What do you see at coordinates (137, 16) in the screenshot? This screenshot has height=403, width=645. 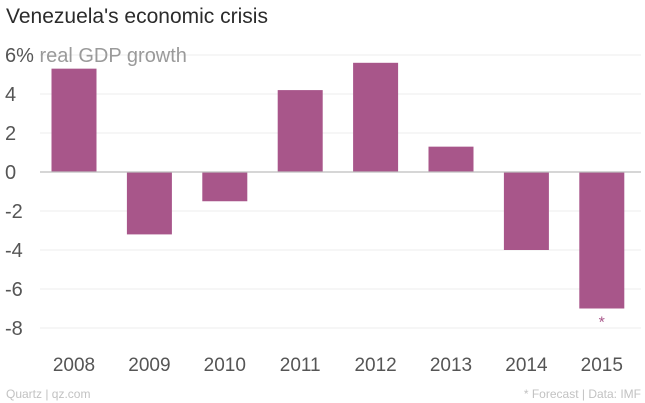 I see `chart-title: Venezuela's economic crisis` at bounding box center [137, 16].